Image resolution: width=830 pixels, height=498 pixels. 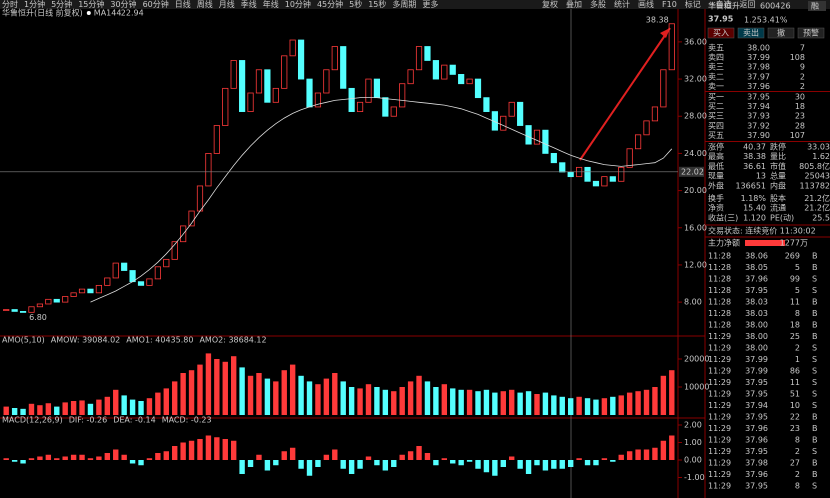 What do you see at coordinates (108, 13) in the screenshot?
I see `ma-name: MA144` at bounding box center [108, 13].